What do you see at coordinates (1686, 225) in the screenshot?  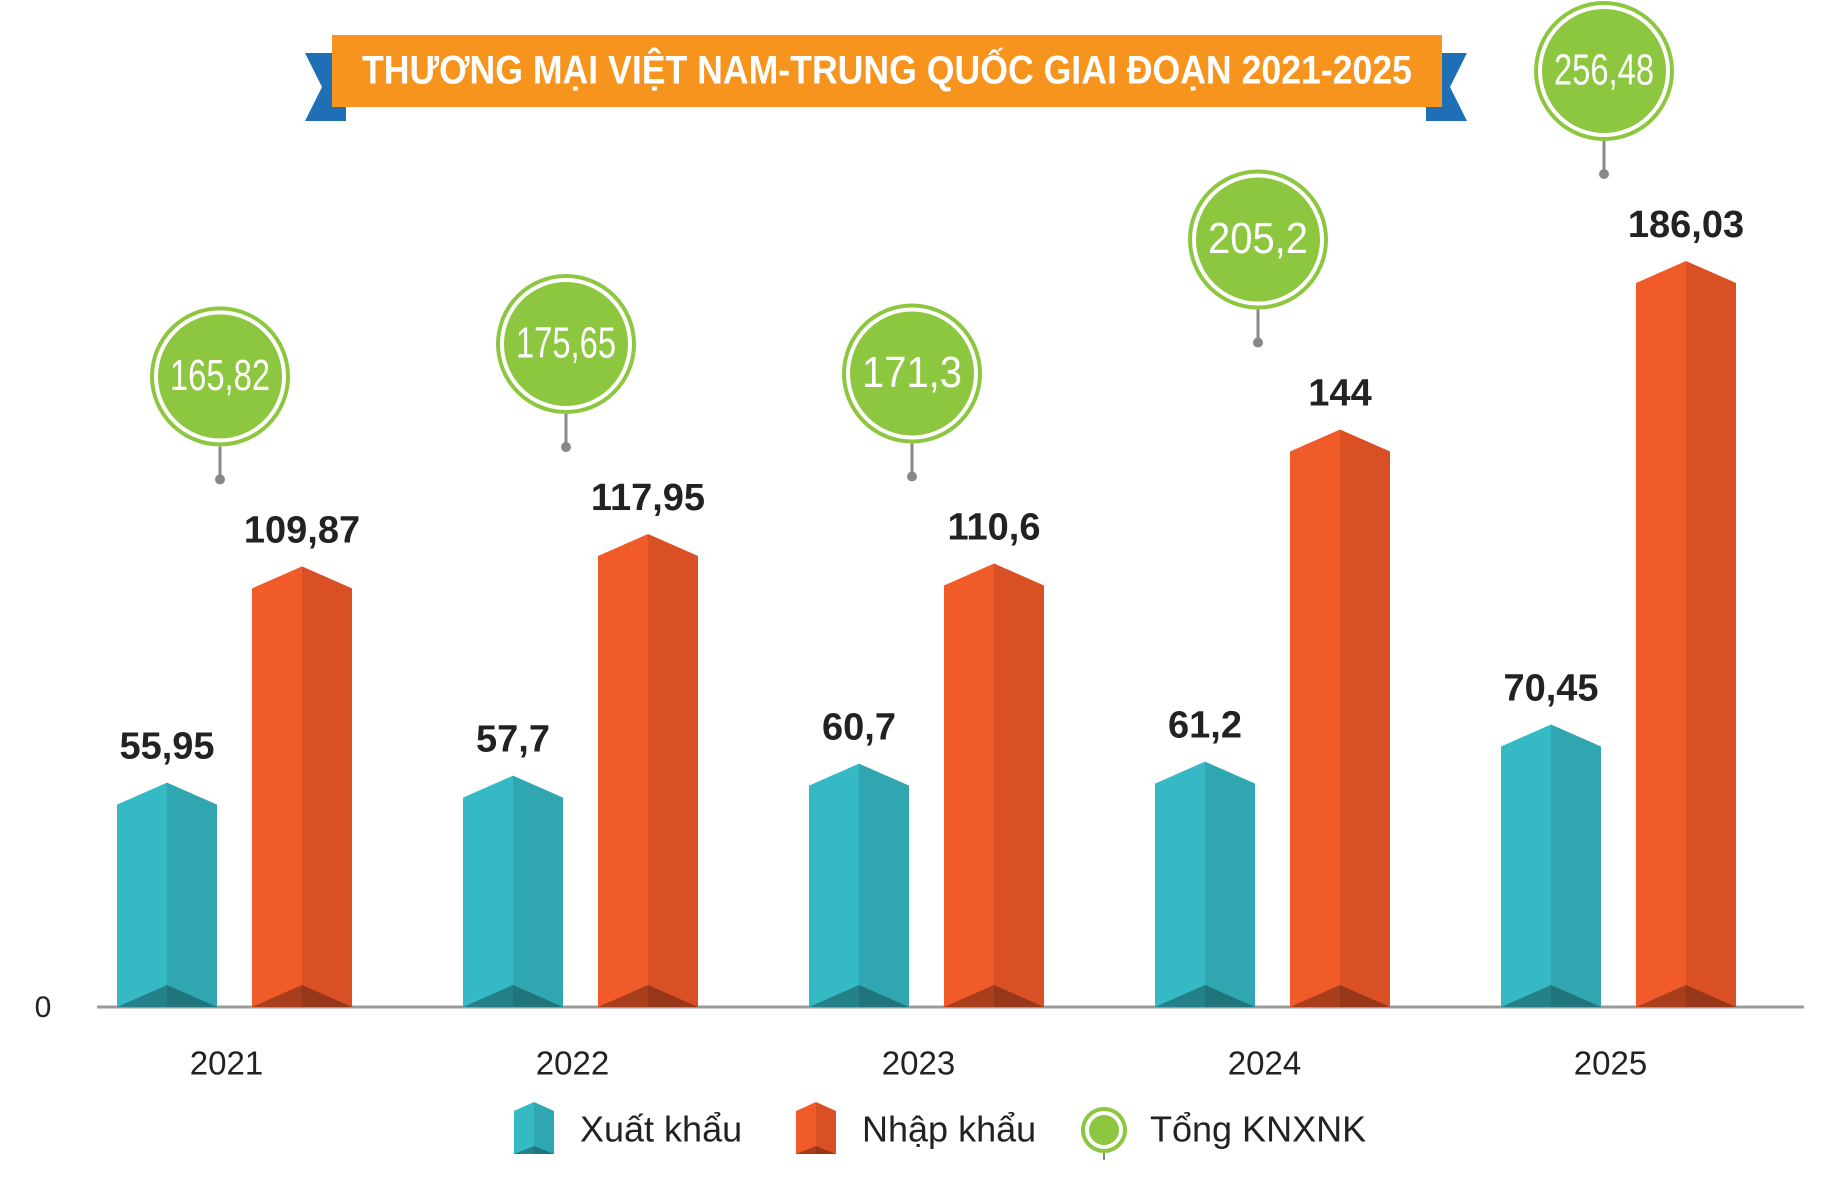 I see `value-label: 186,03` at bounding box center [1686, 225].